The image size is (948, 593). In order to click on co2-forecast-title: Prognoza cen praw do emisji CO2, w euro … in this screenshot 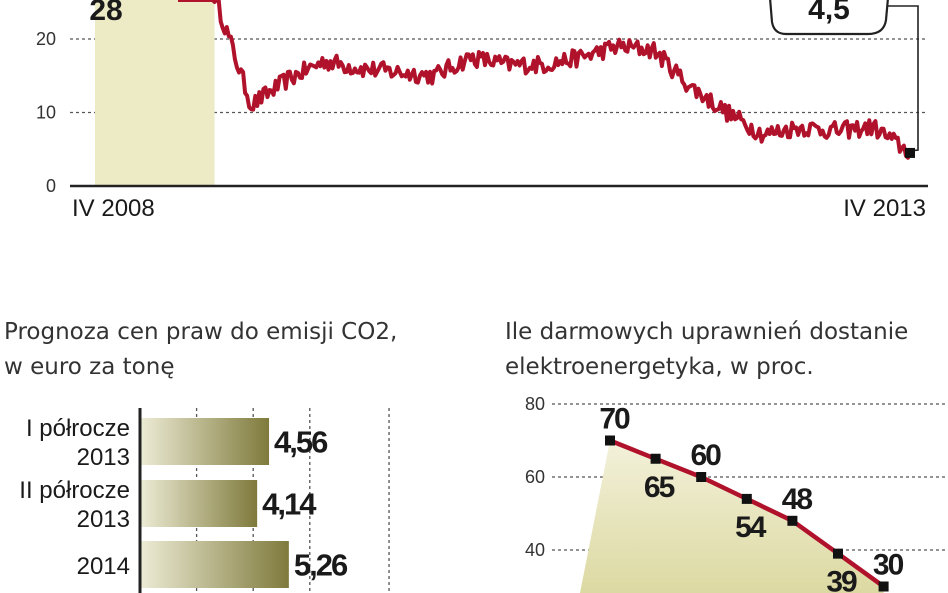, I will do `click(200, 350)`.